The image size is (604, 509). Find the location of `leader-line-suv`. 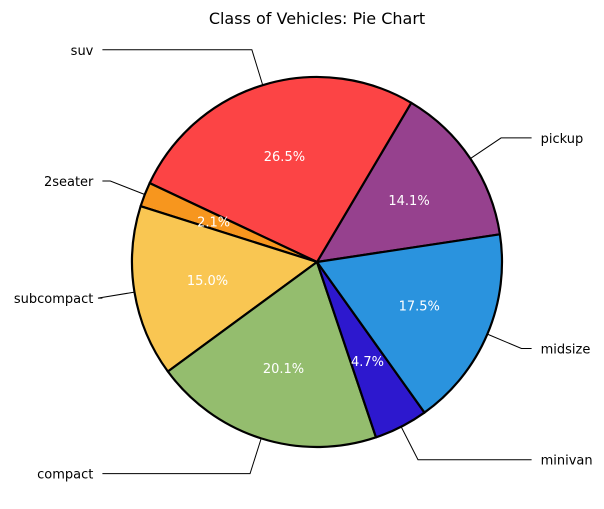

leader-line-suv is located at coordinates (183, 67).